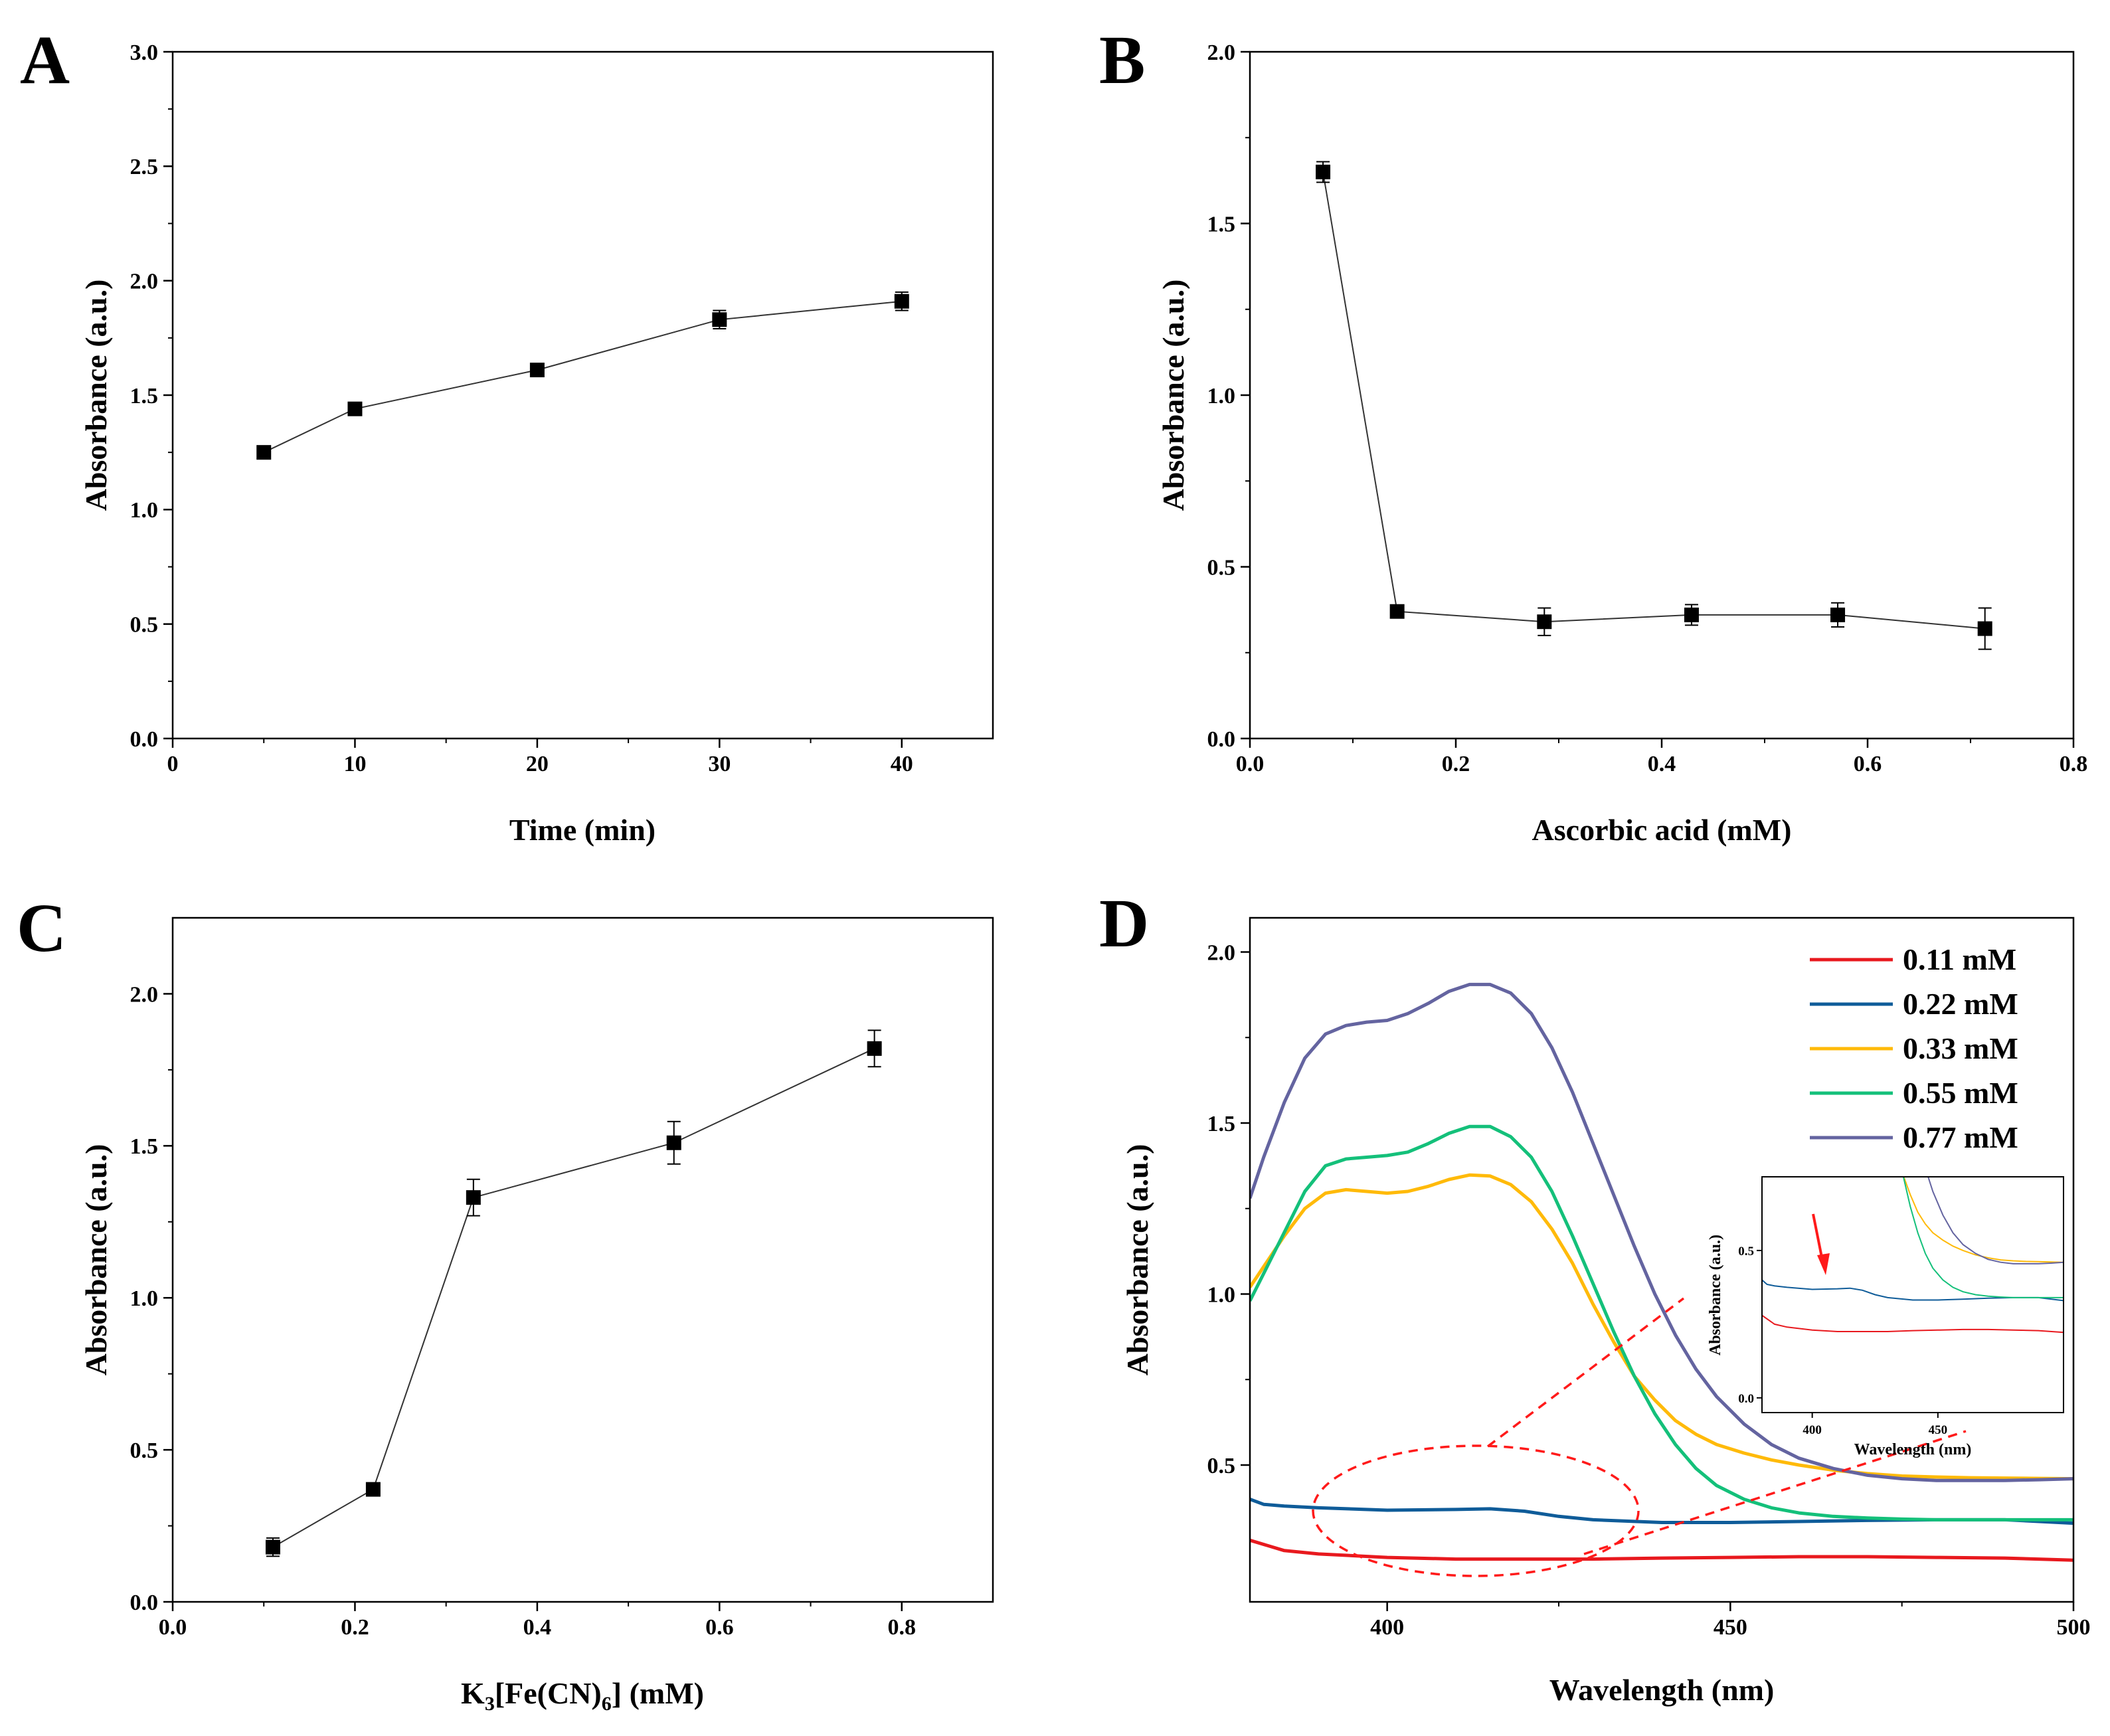  I want to click on inset-y-tick-label: 0.0, so click(1746, 1399).